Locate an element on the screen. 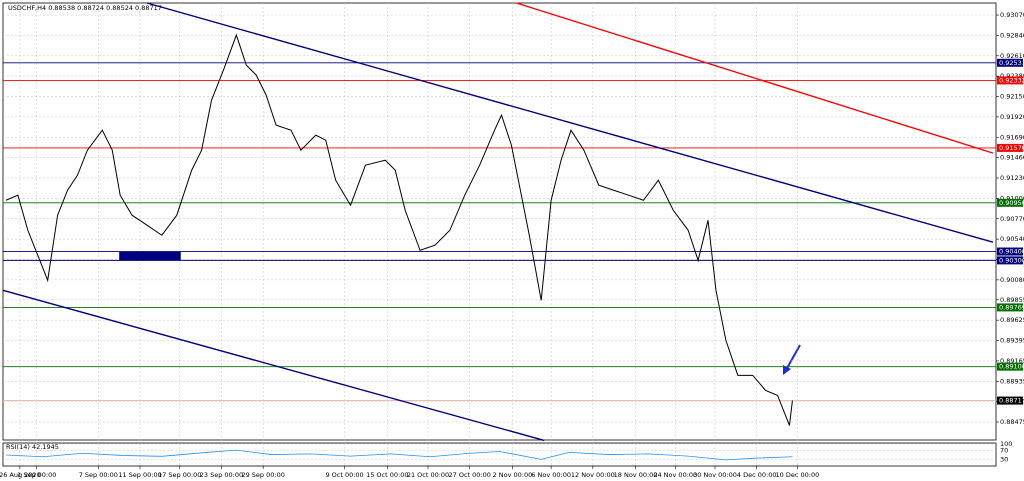 This screenshot has width=1024, height=481. indicator-tick-label: 30 is located at coordinates (1004, 459).